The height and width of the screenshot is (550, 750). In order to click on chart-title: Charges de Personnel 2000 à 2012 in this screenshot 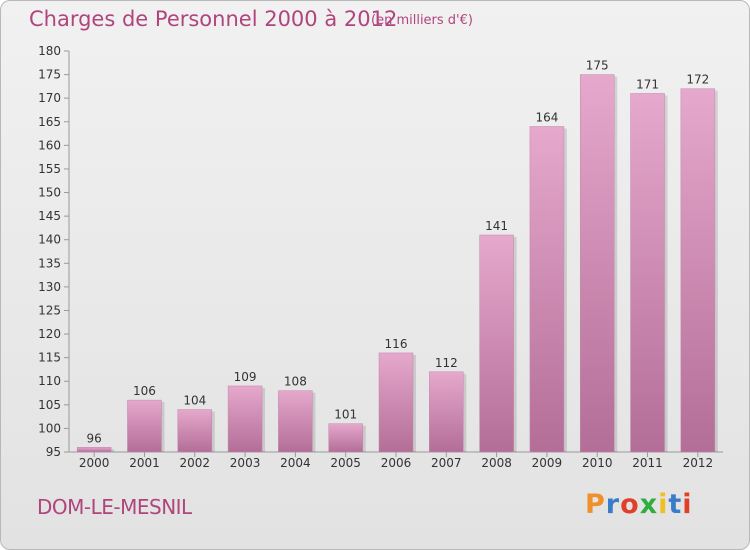, I will do `click(213, 19)`.